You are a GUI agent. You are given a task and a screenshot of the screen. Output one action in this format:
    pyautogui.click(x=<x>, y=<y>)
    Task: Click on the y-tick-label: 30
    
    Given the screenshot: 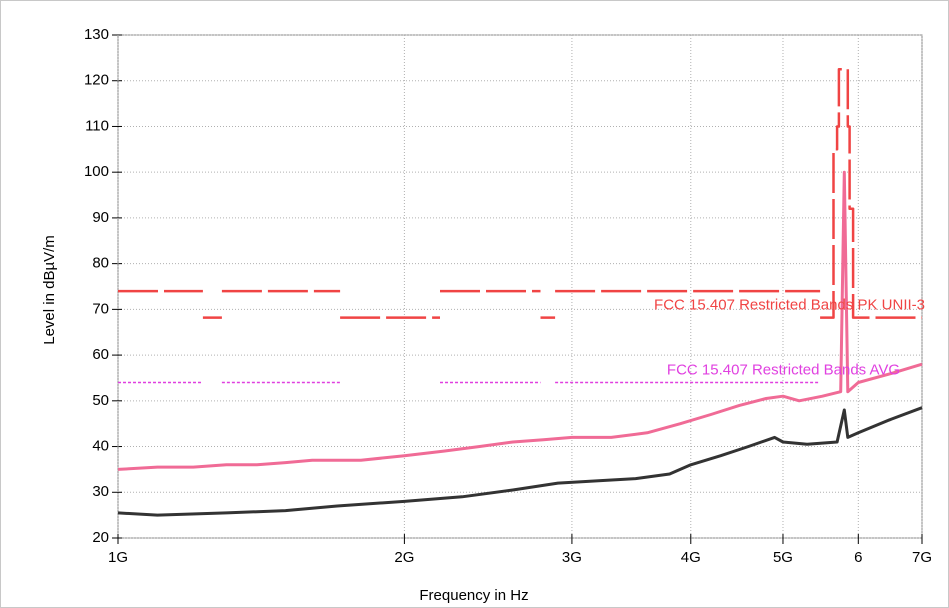 What is the action you would take?
    pyautogui.click(x=100, y=491)
    